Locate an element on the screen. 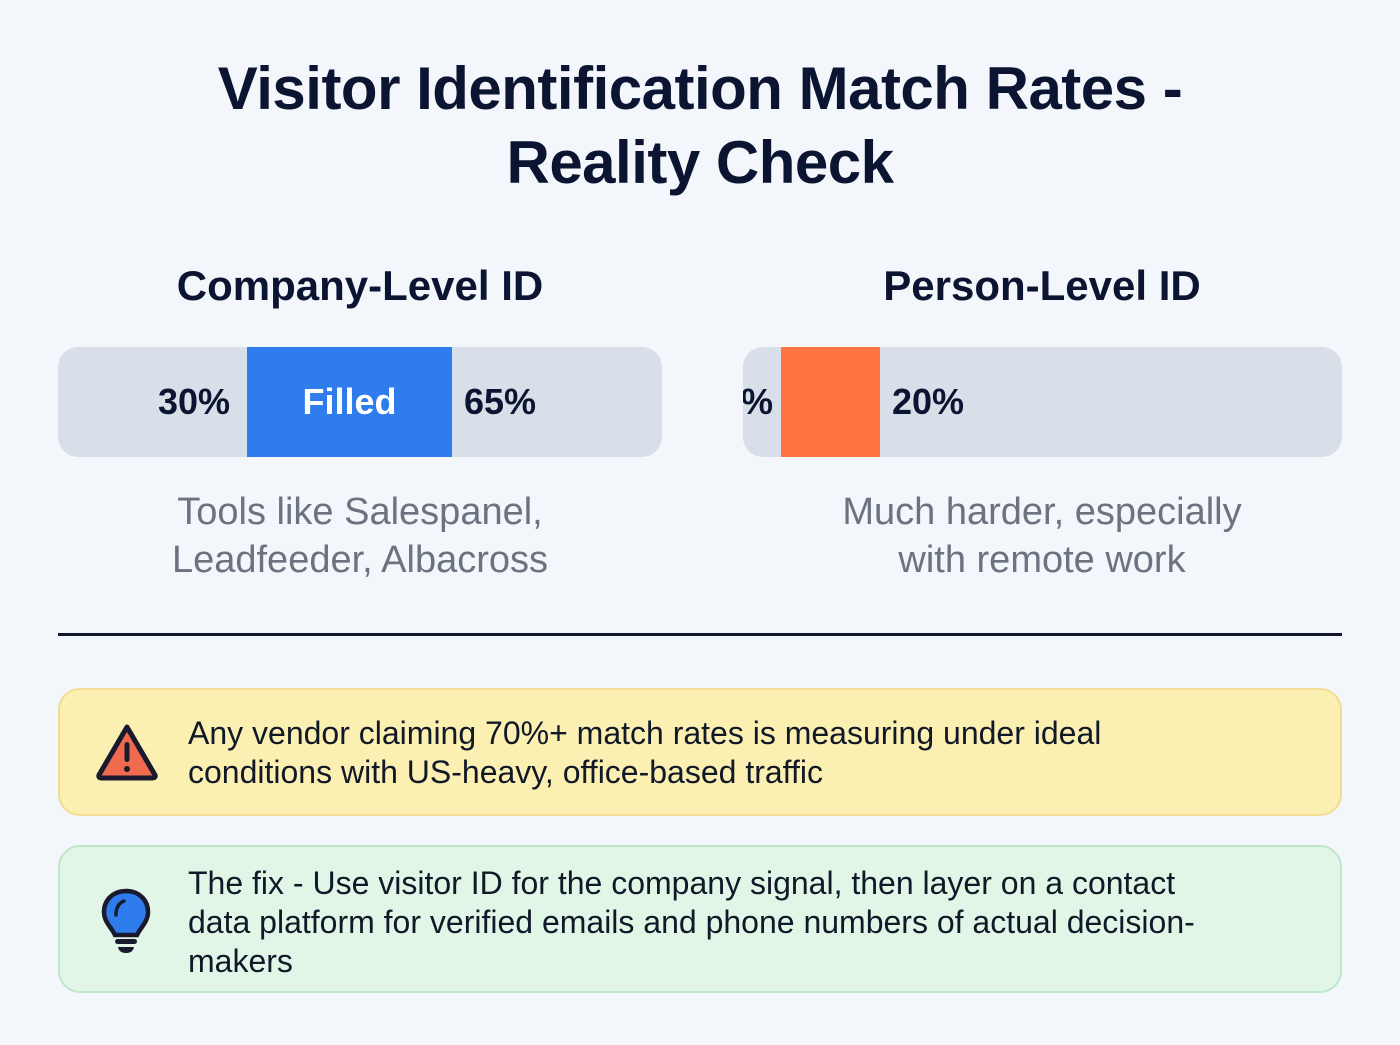 The width and height of the screenshot is (1400, 1045). person-caption-line-1: Much harder, especially is located at coordinates (1042, 512).